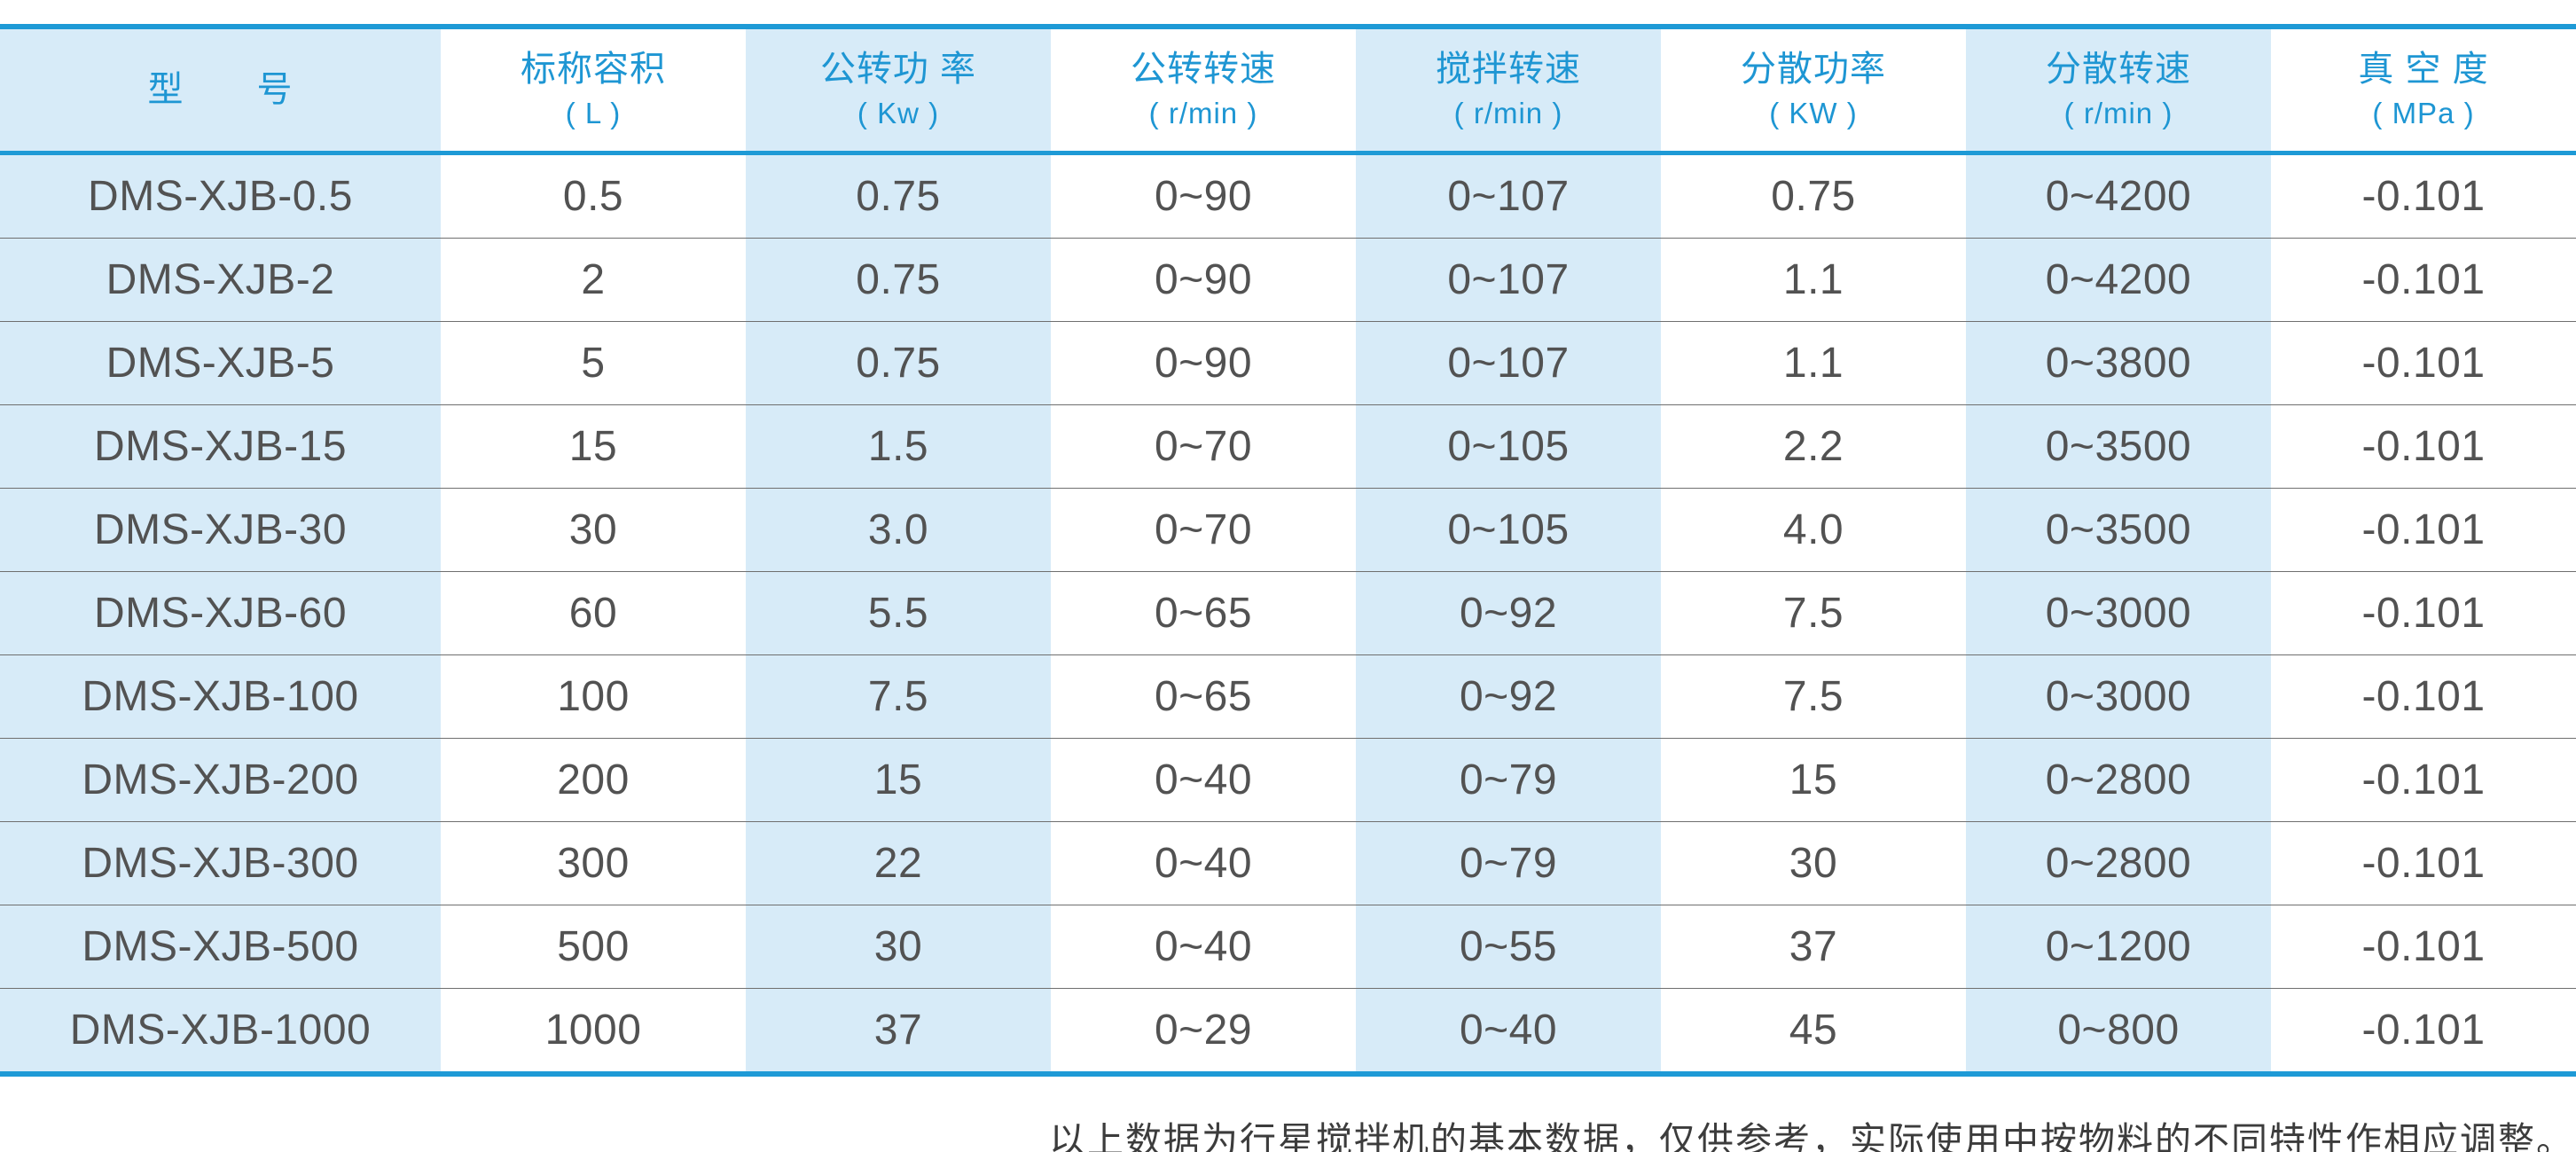  Describe the element at coordinates (1813, 114) in the screenshot. I see `column-unit: ( KW )` at that location.